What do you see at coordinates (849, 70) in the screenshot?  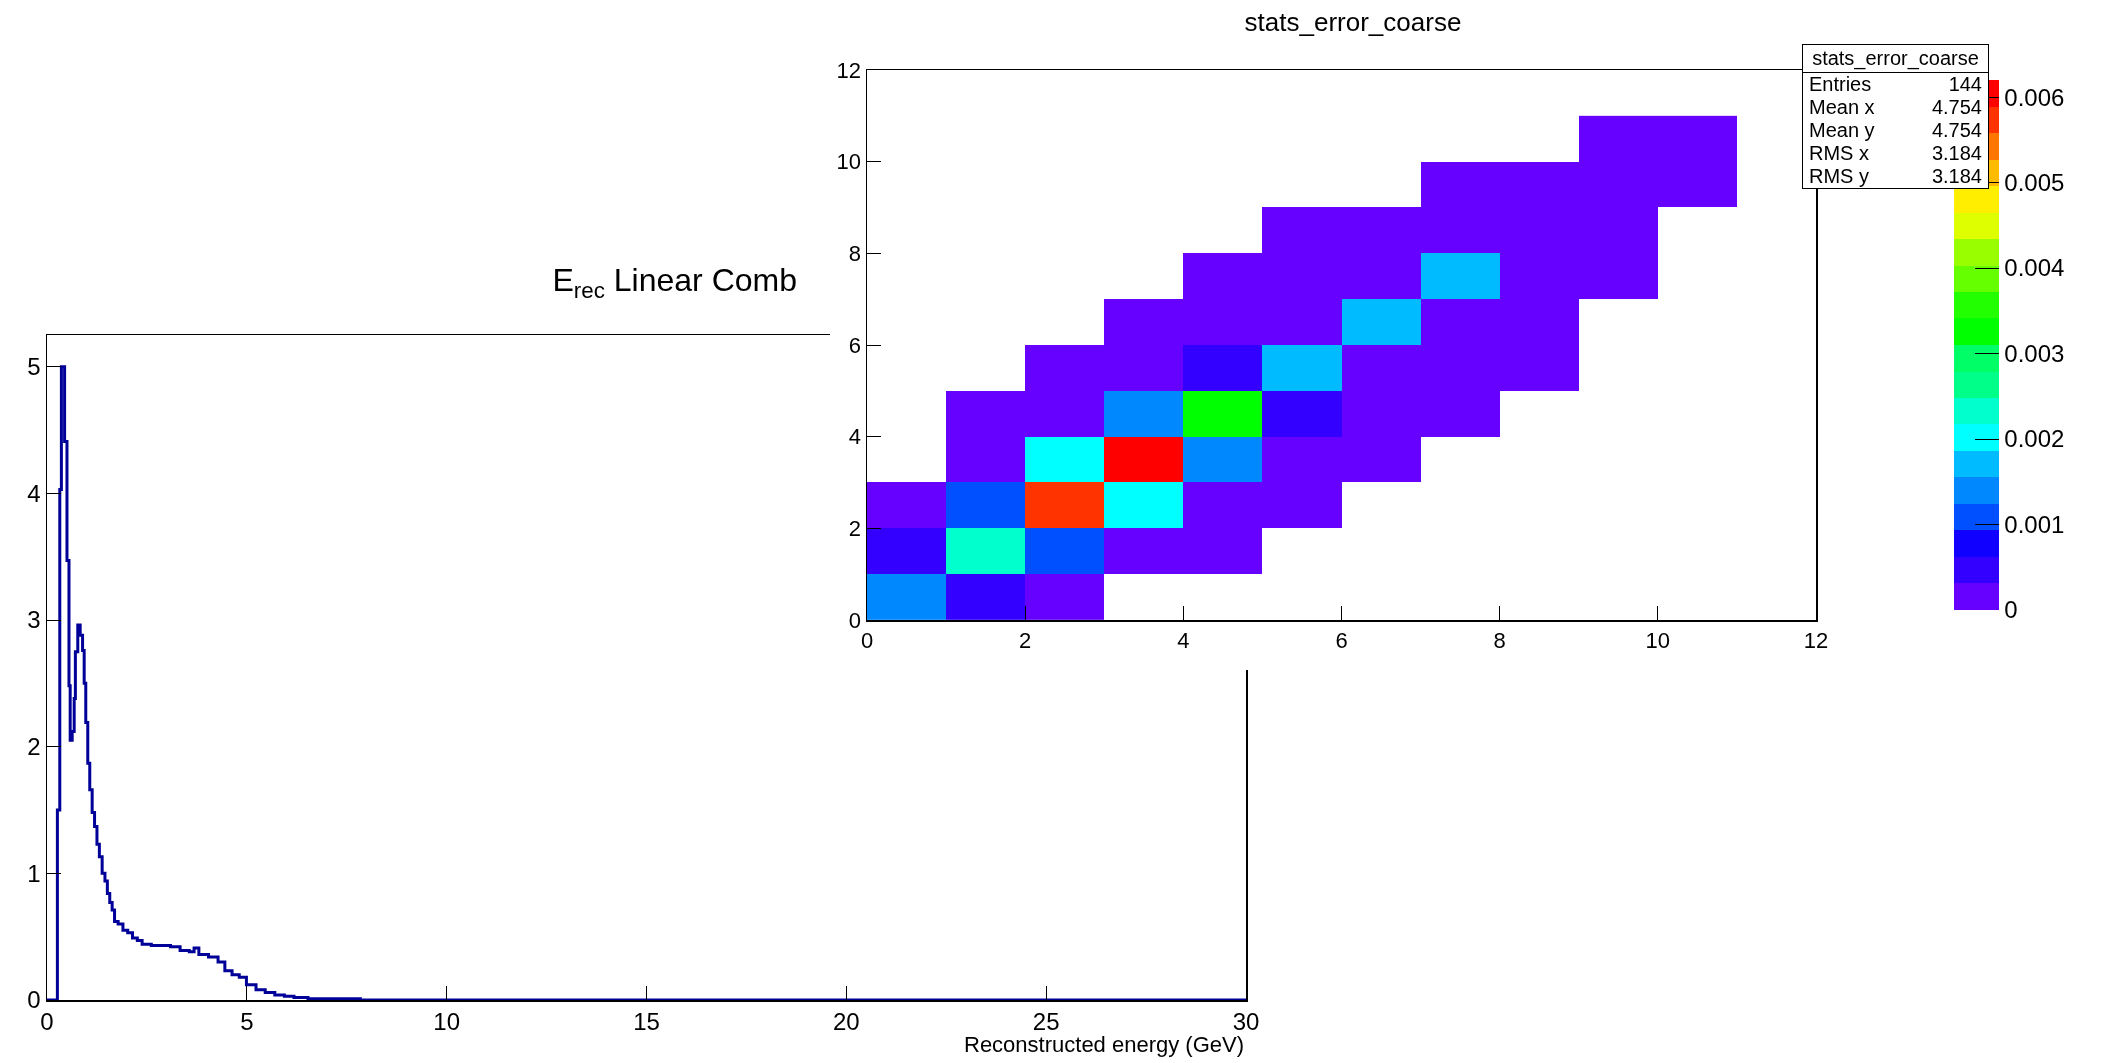 I see `y-tick-label: 12` at bounding box center [849, 70].